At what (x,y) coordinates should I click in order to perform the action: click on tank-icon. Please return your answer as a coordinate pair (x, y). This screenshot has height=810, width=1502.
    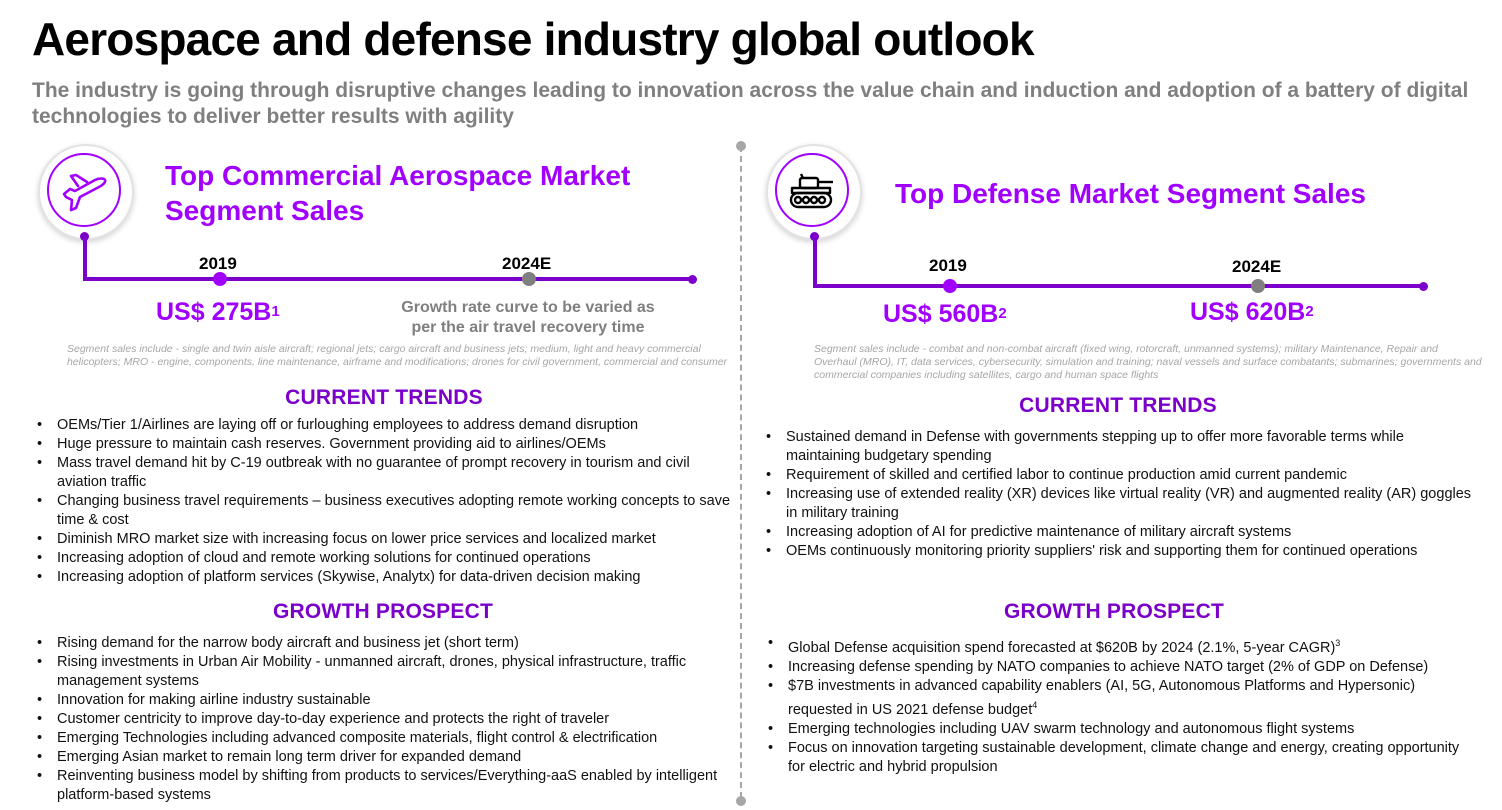
    Looking at the image, I should click on (811, 191).